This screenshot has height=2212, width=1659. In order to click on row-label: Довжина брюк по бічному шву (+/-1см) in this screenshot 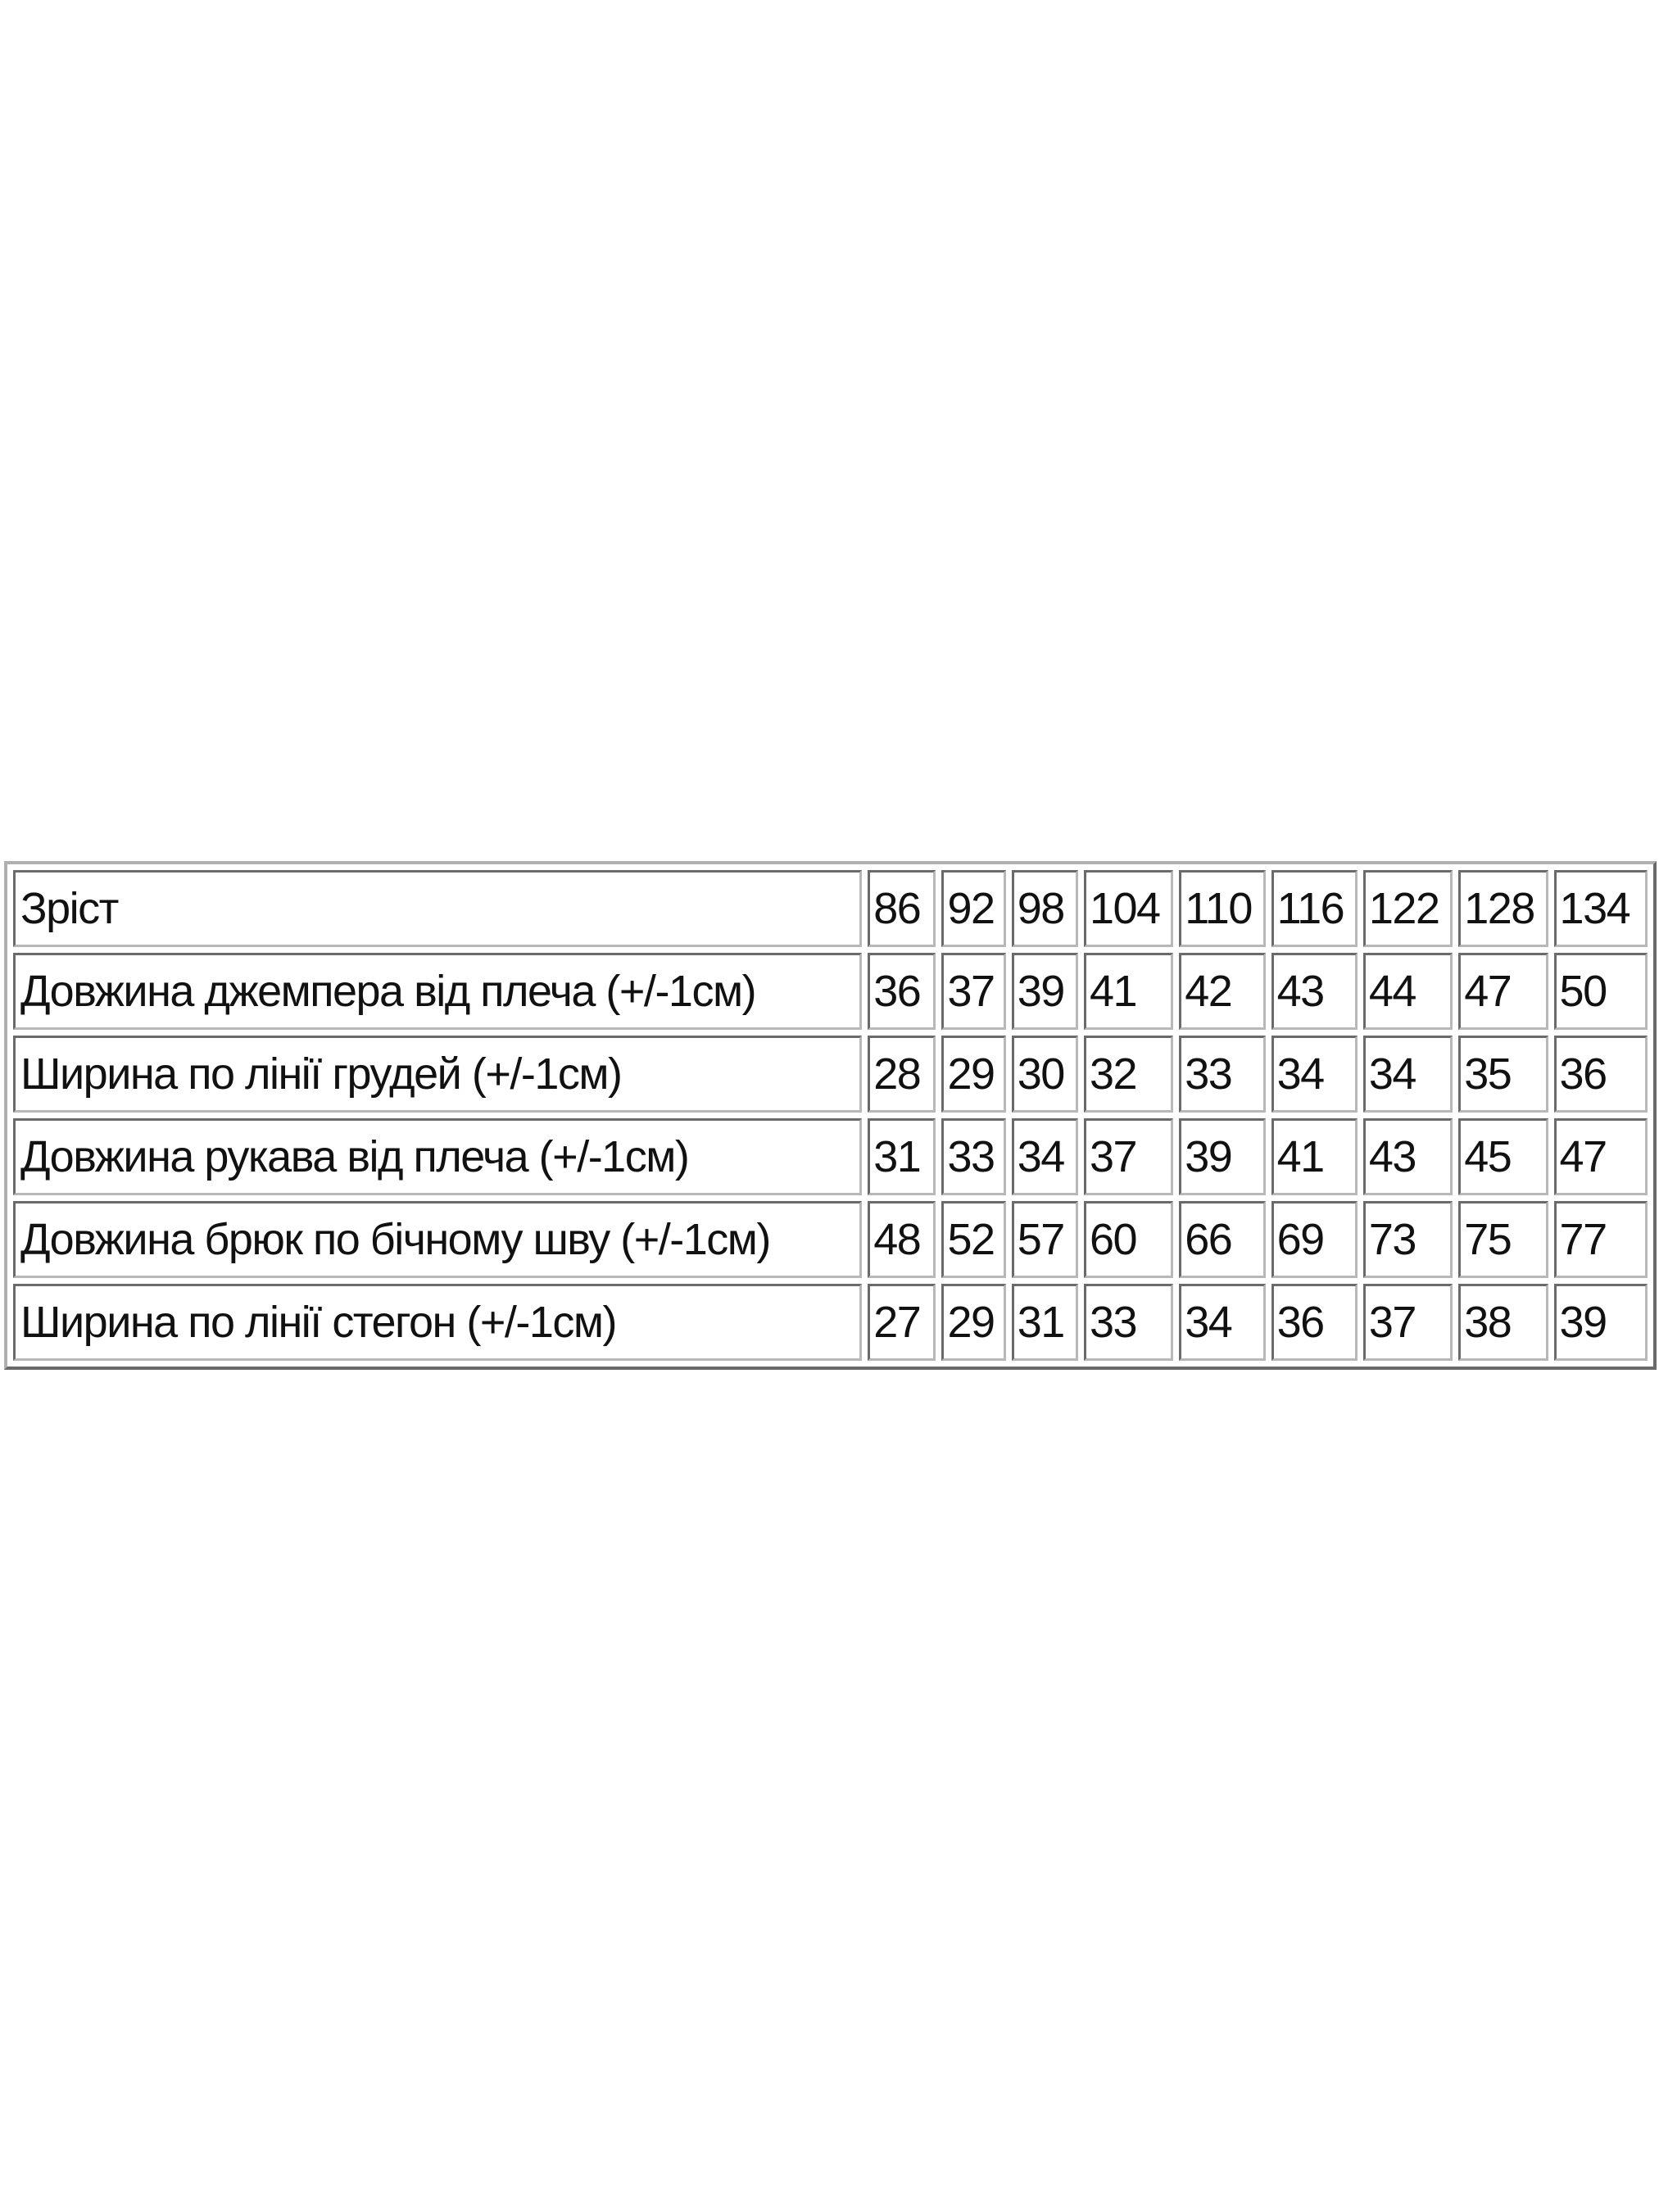, I will do `click(438, 1239)`.